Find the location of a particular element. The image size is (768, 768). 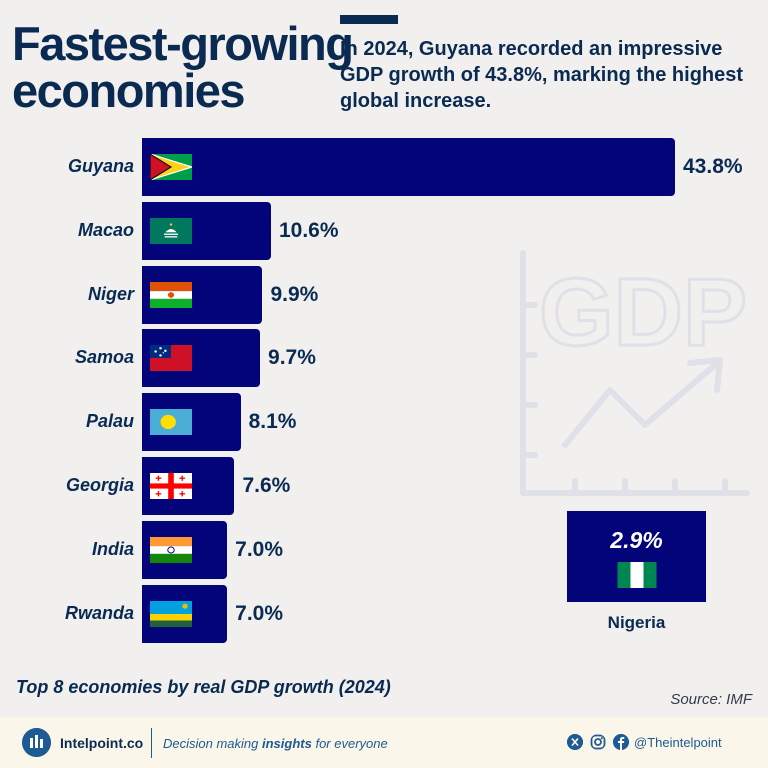

tagline-bold: insights is located at coordinates (287, 743).